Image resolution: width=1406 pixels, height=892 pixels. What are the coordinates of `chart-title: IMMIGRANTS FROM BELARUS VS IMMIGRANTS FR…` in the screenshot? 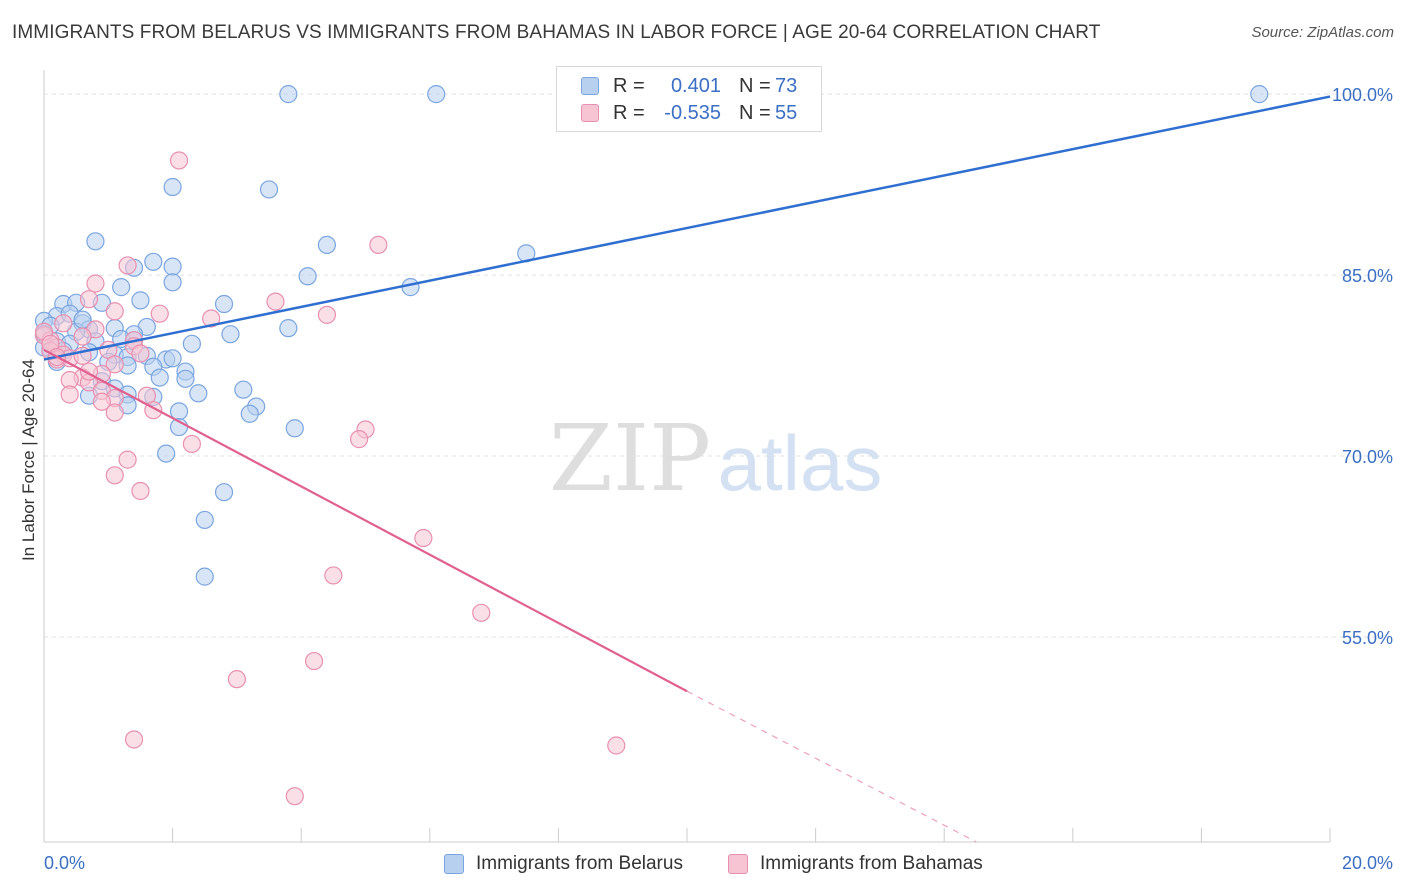 It's located at (556, 32).